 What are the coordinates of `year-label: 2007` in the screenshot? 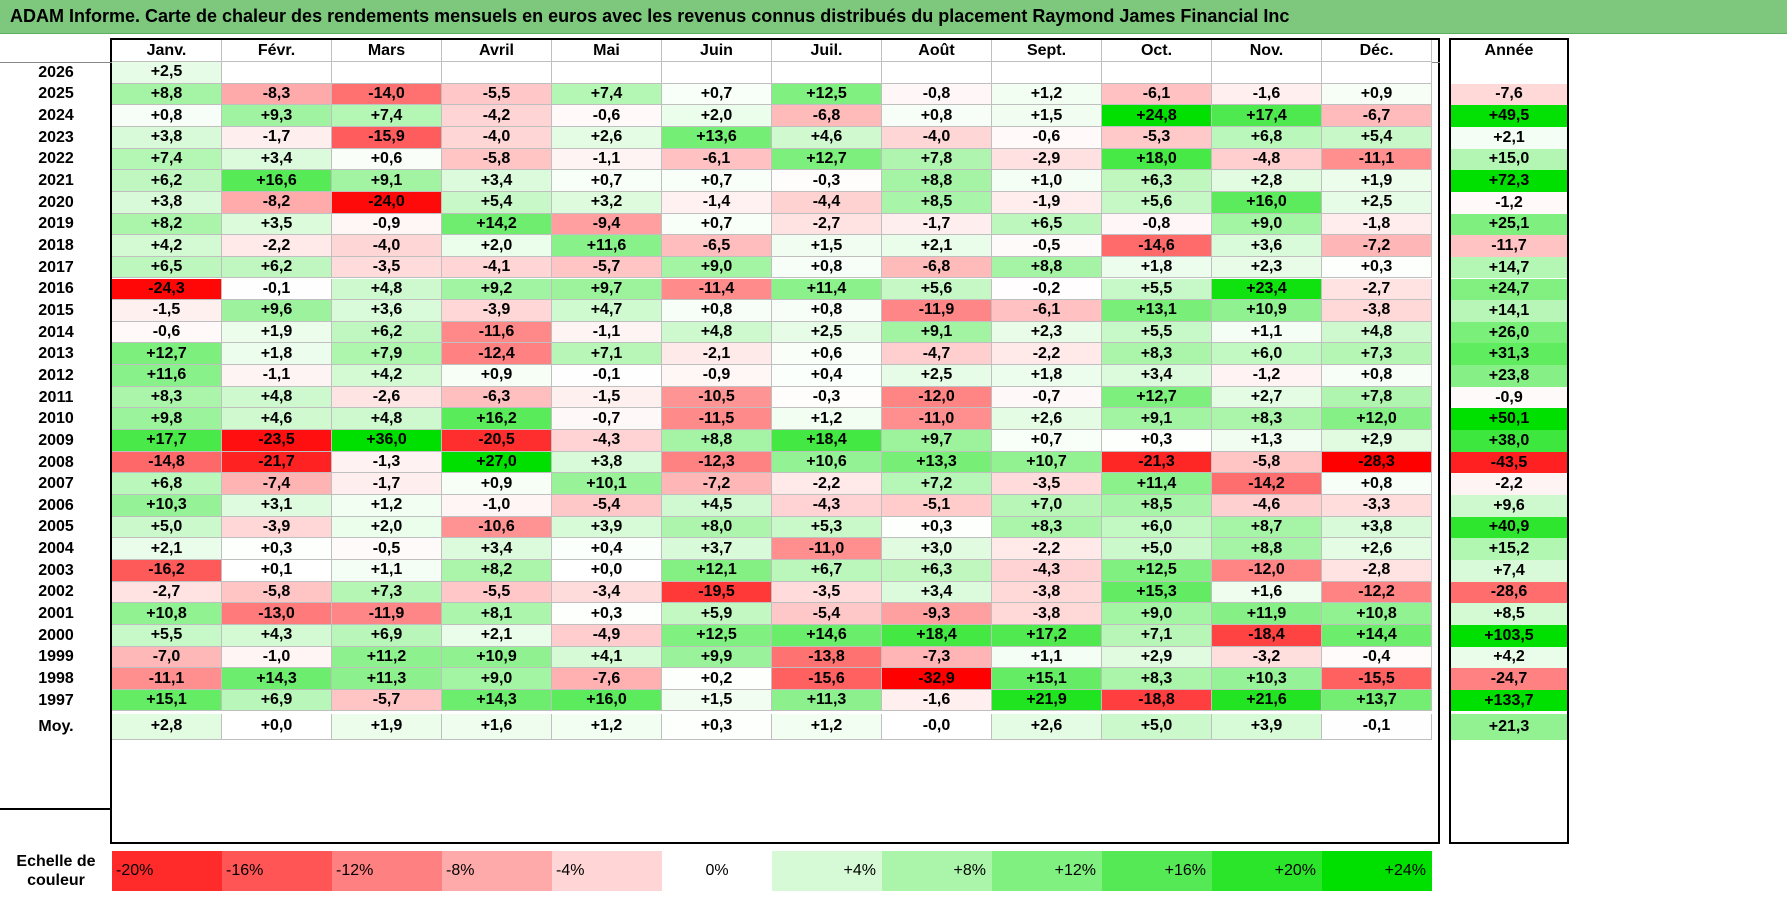 It's located at (56, 484).